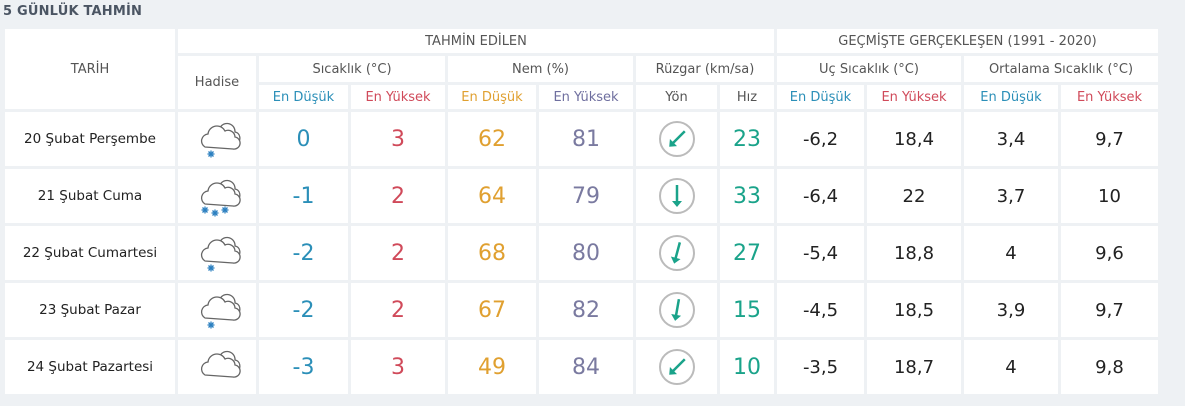  I want to click on humidity-min-value: 68, so click(492, 253).